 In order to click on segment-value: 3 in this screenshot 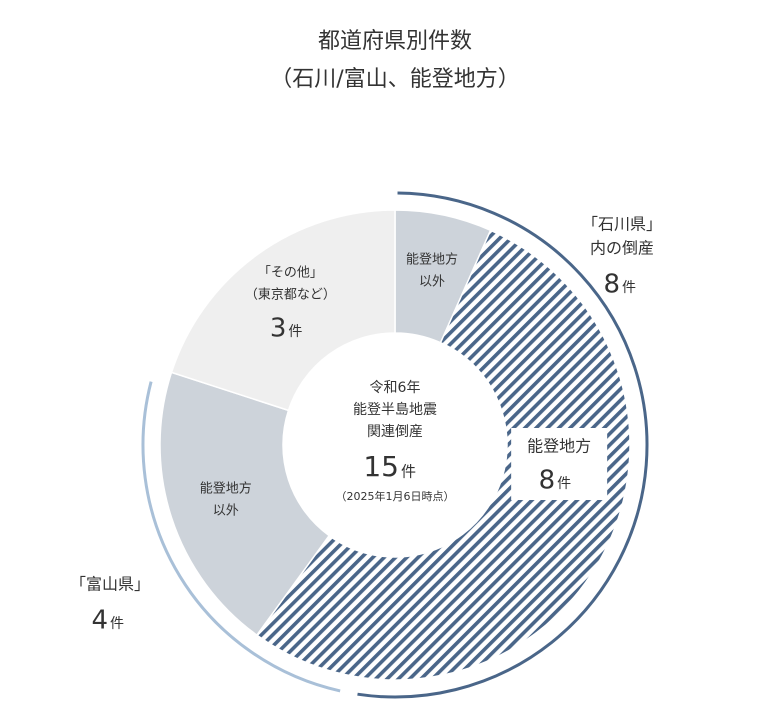, I will do `click(278, 328)`.